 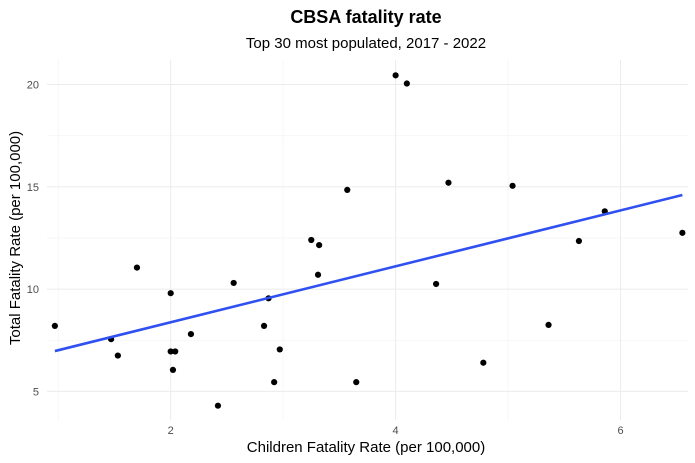 What do you see at coordinates (366, 447) in the screenshot?
I see `x-axis-title: Children Fatality Rate (per 100,000)` at bounding box center [366, 447].